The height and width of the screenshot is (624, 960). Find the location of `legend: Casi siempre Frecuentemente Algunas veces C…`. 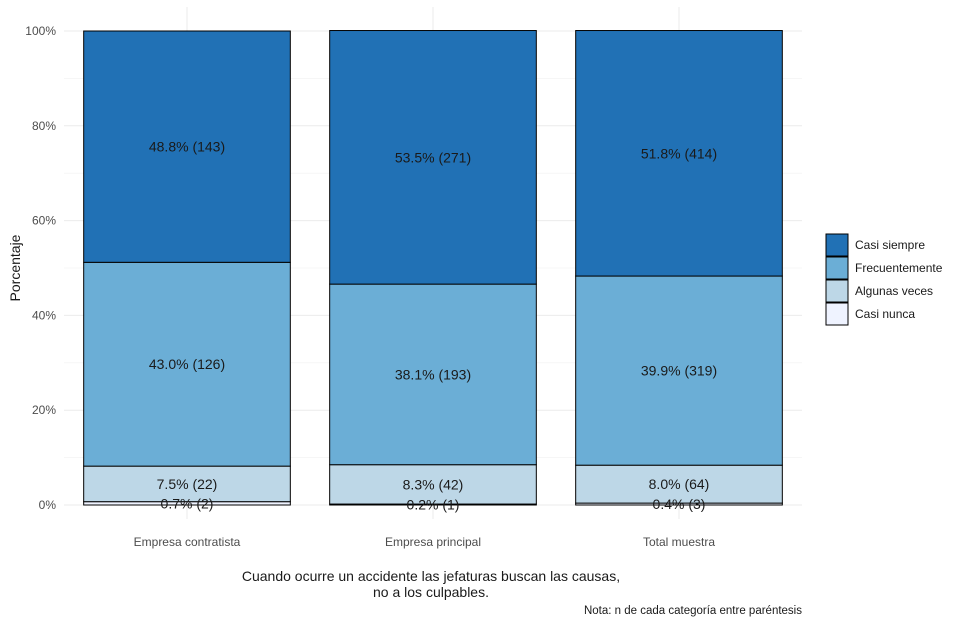

legend: Casi siempre Frecuentemente Algunas veces C… is located at coordinates (884, 279).